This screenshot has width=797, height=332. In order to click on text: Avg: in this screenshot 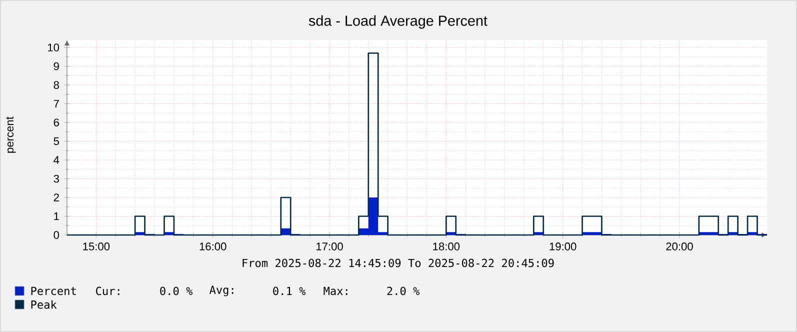, I will do `click(221, 291)`.